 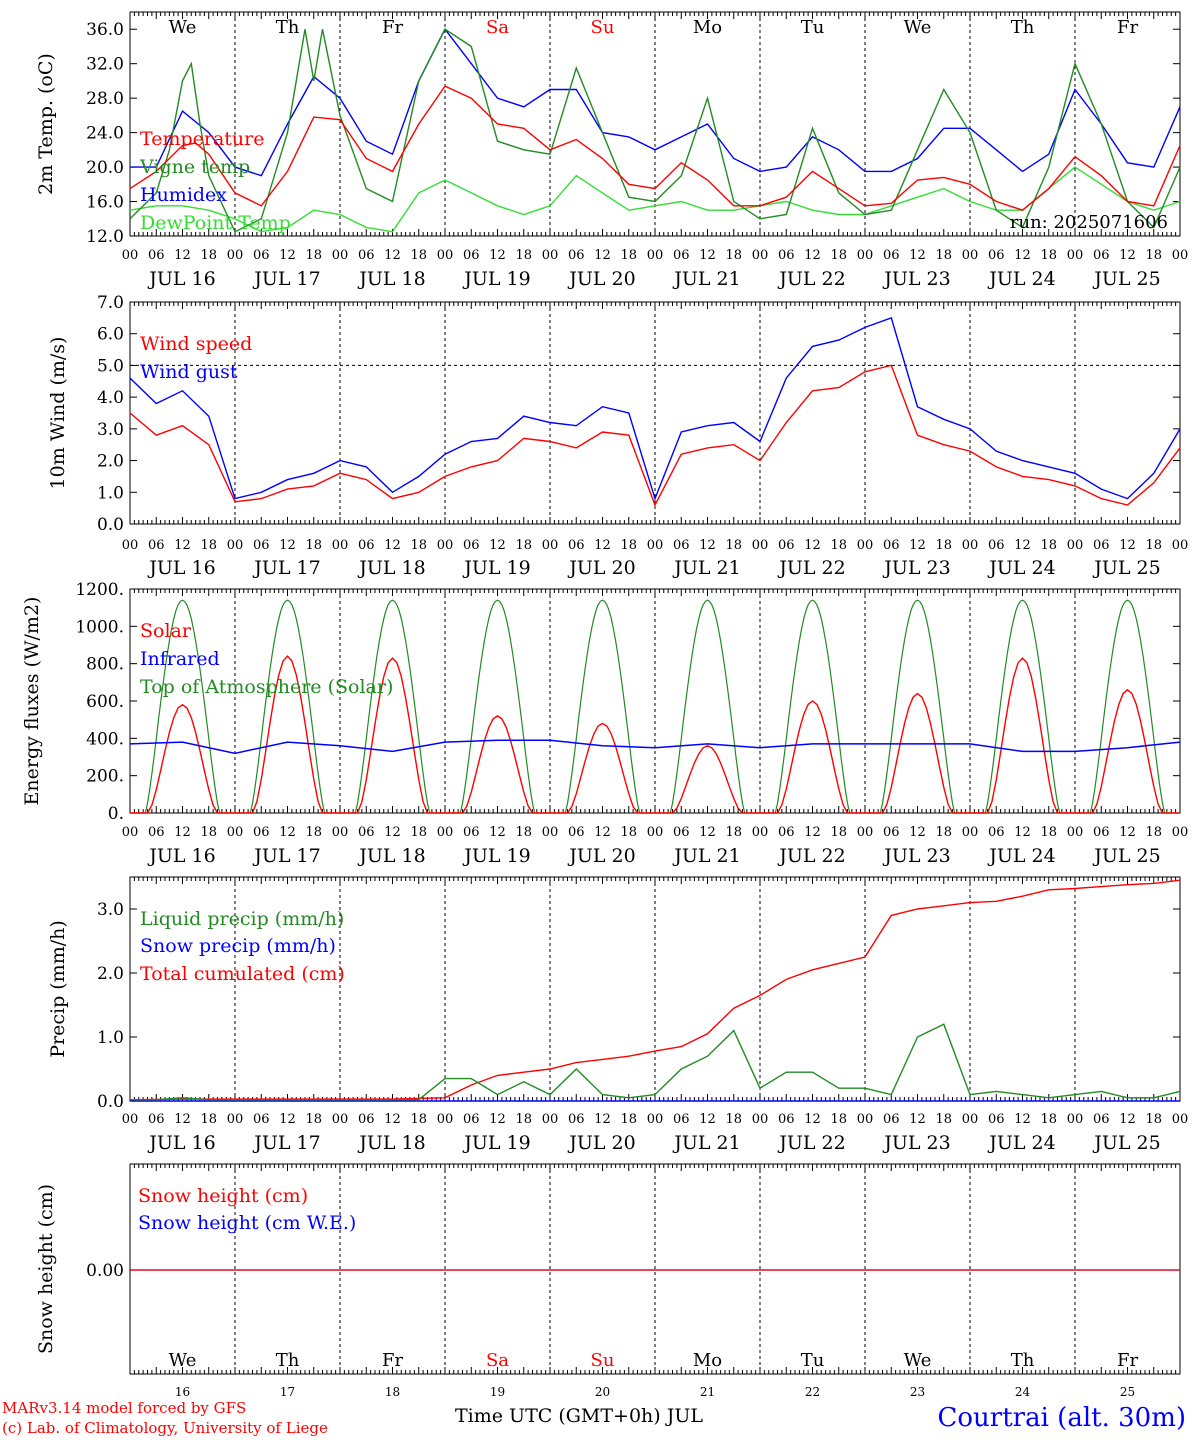 What do you see at coordinates (110, 366) in the screenshot?
I see `y-tick-label: 5.0` at bounding box center [110, 366].